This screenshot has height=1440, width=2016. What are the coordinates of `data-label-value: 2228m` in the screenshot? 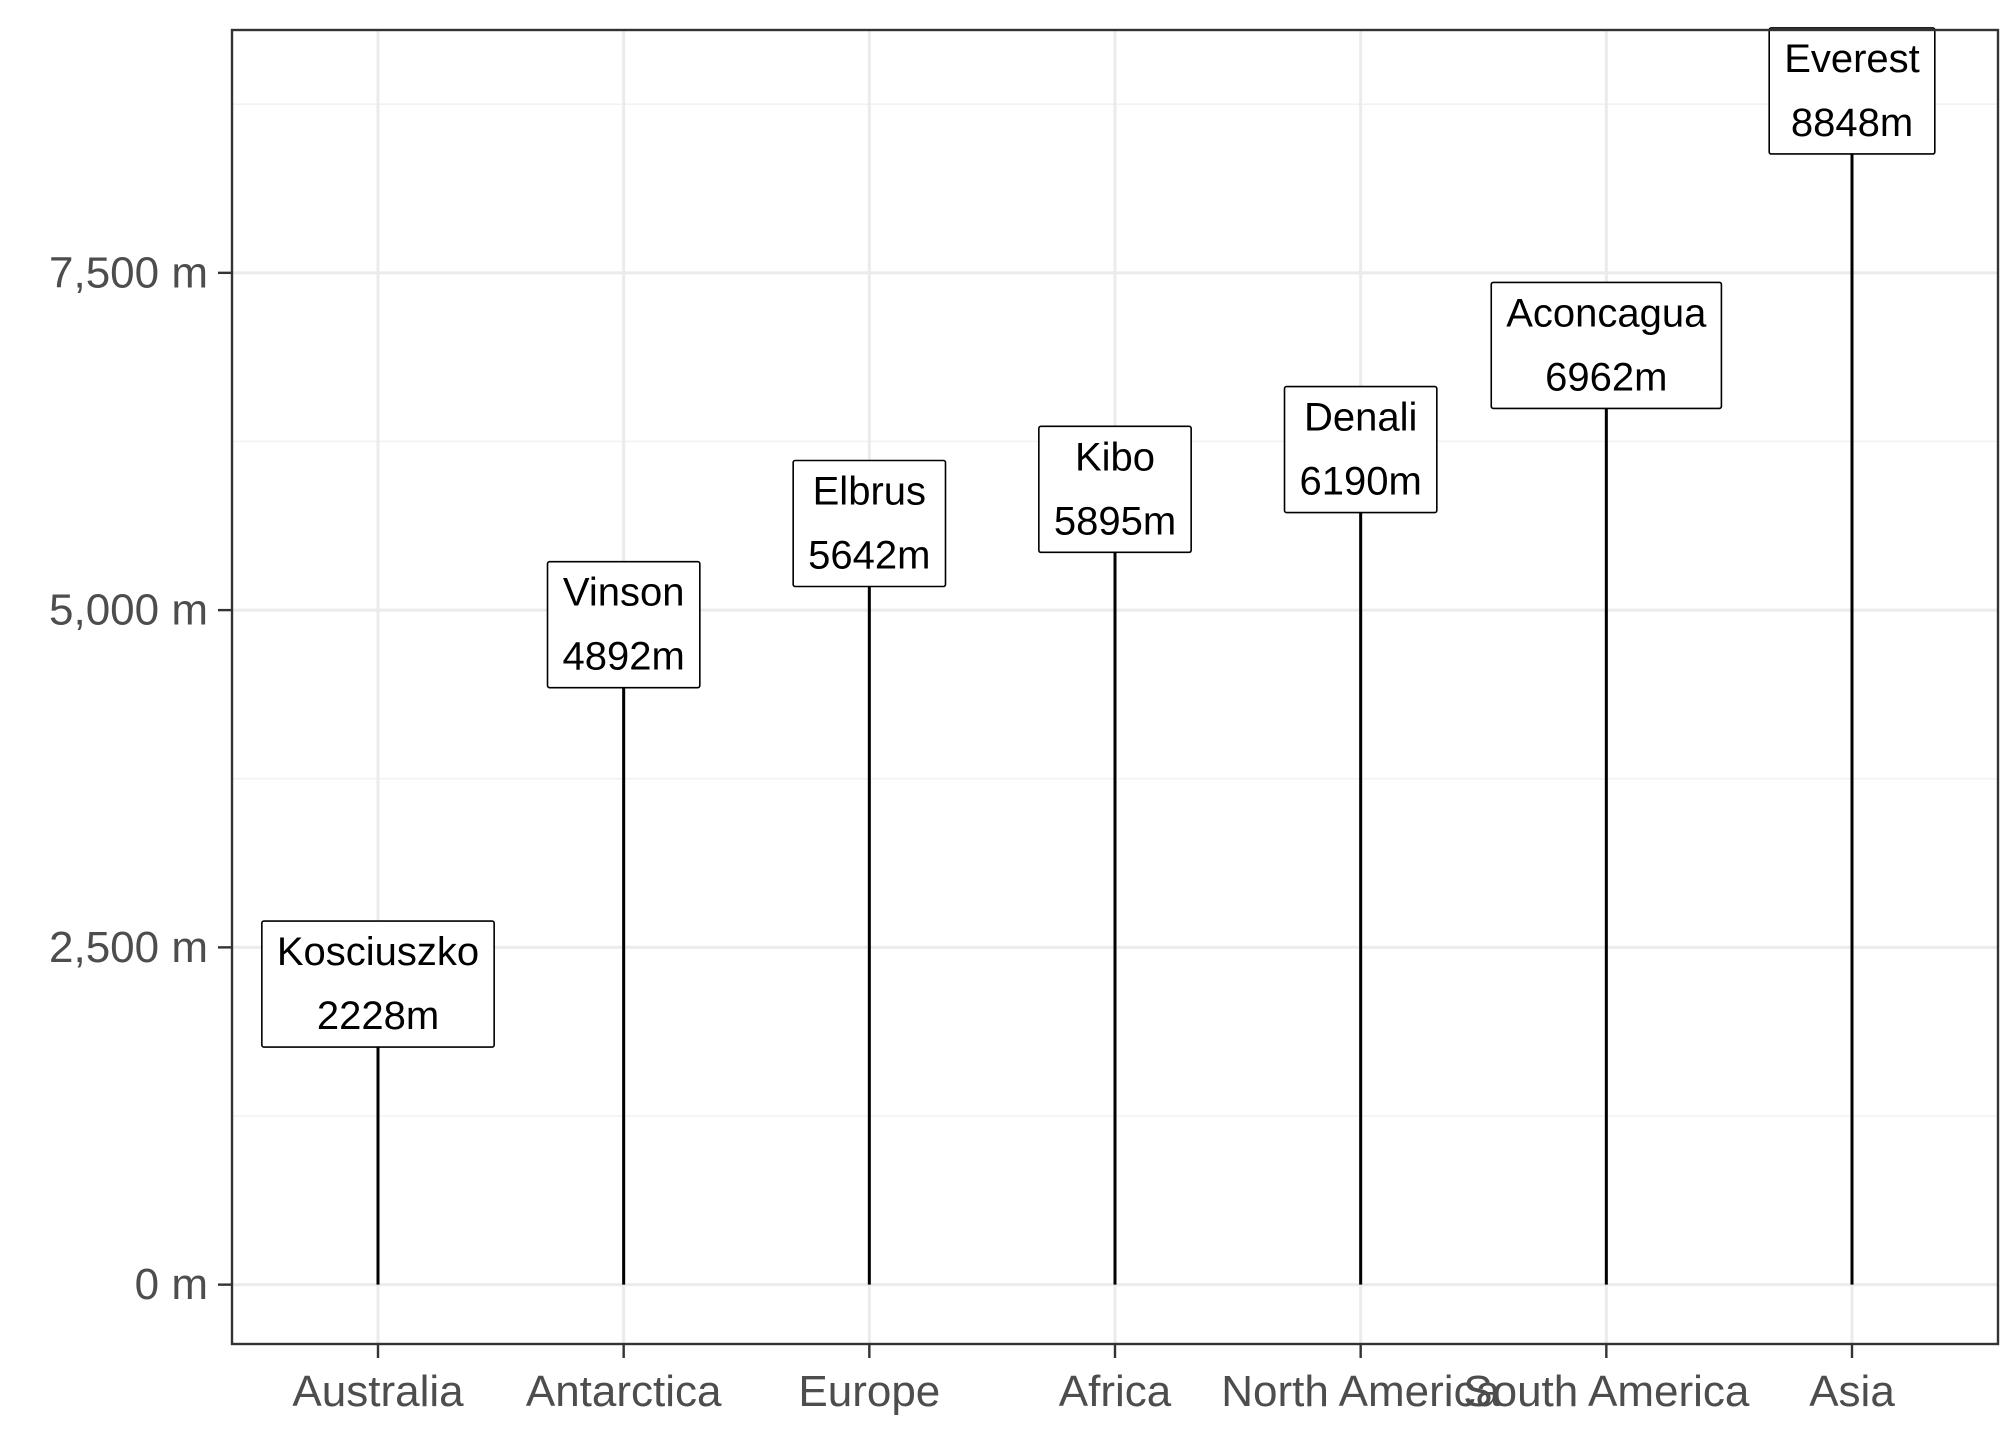 It's located at (378, 1016).